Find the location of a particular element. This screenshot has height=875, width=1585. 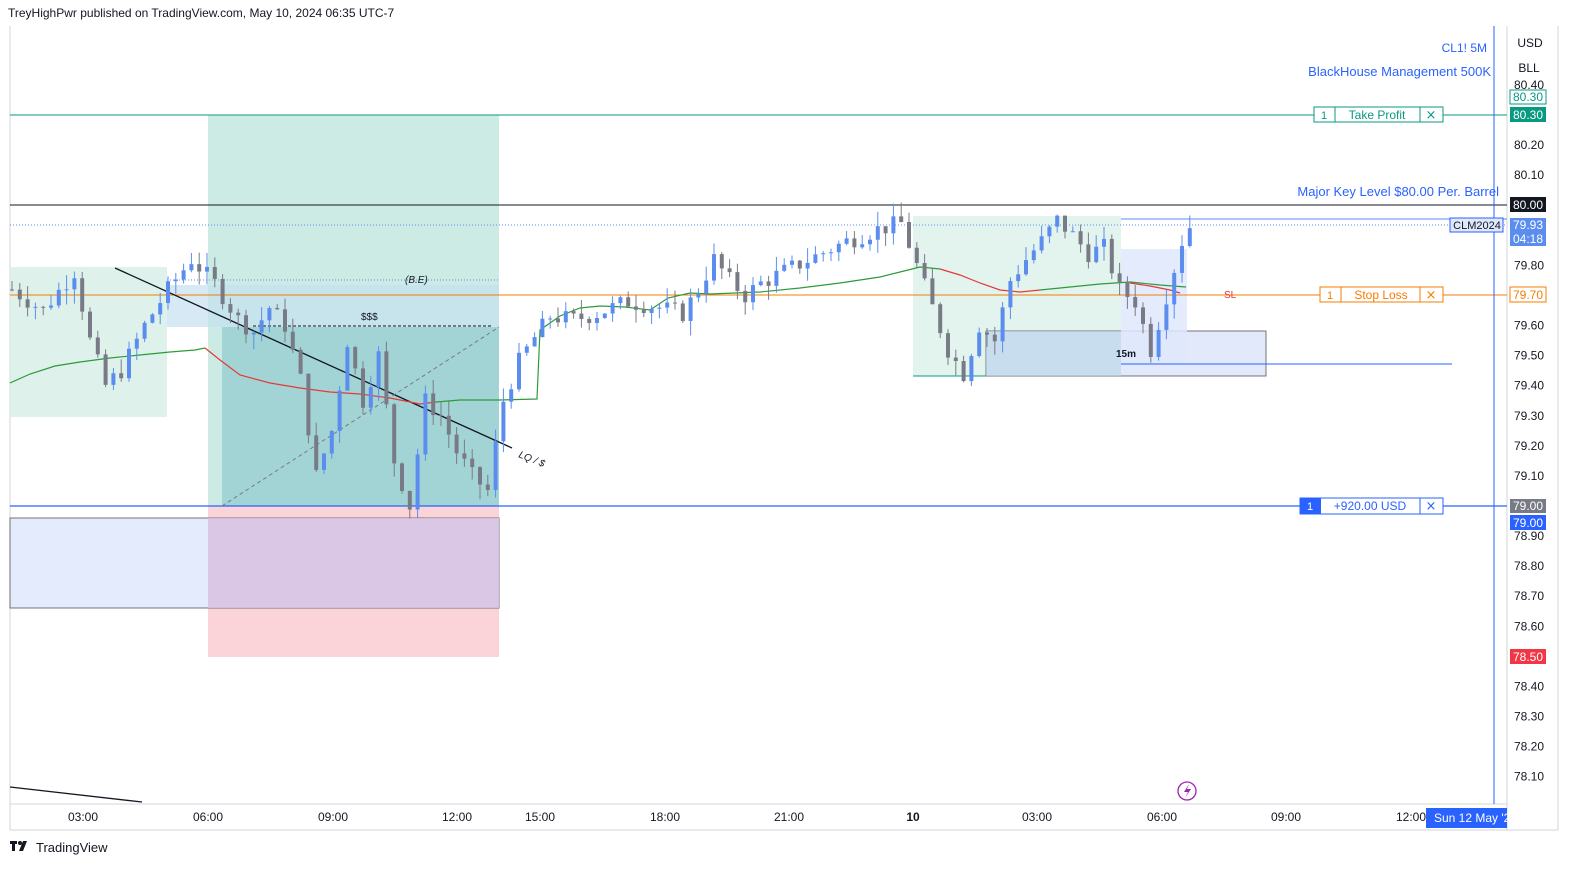

take-profit-close-icon: × is located at coordinates (1431, 115).